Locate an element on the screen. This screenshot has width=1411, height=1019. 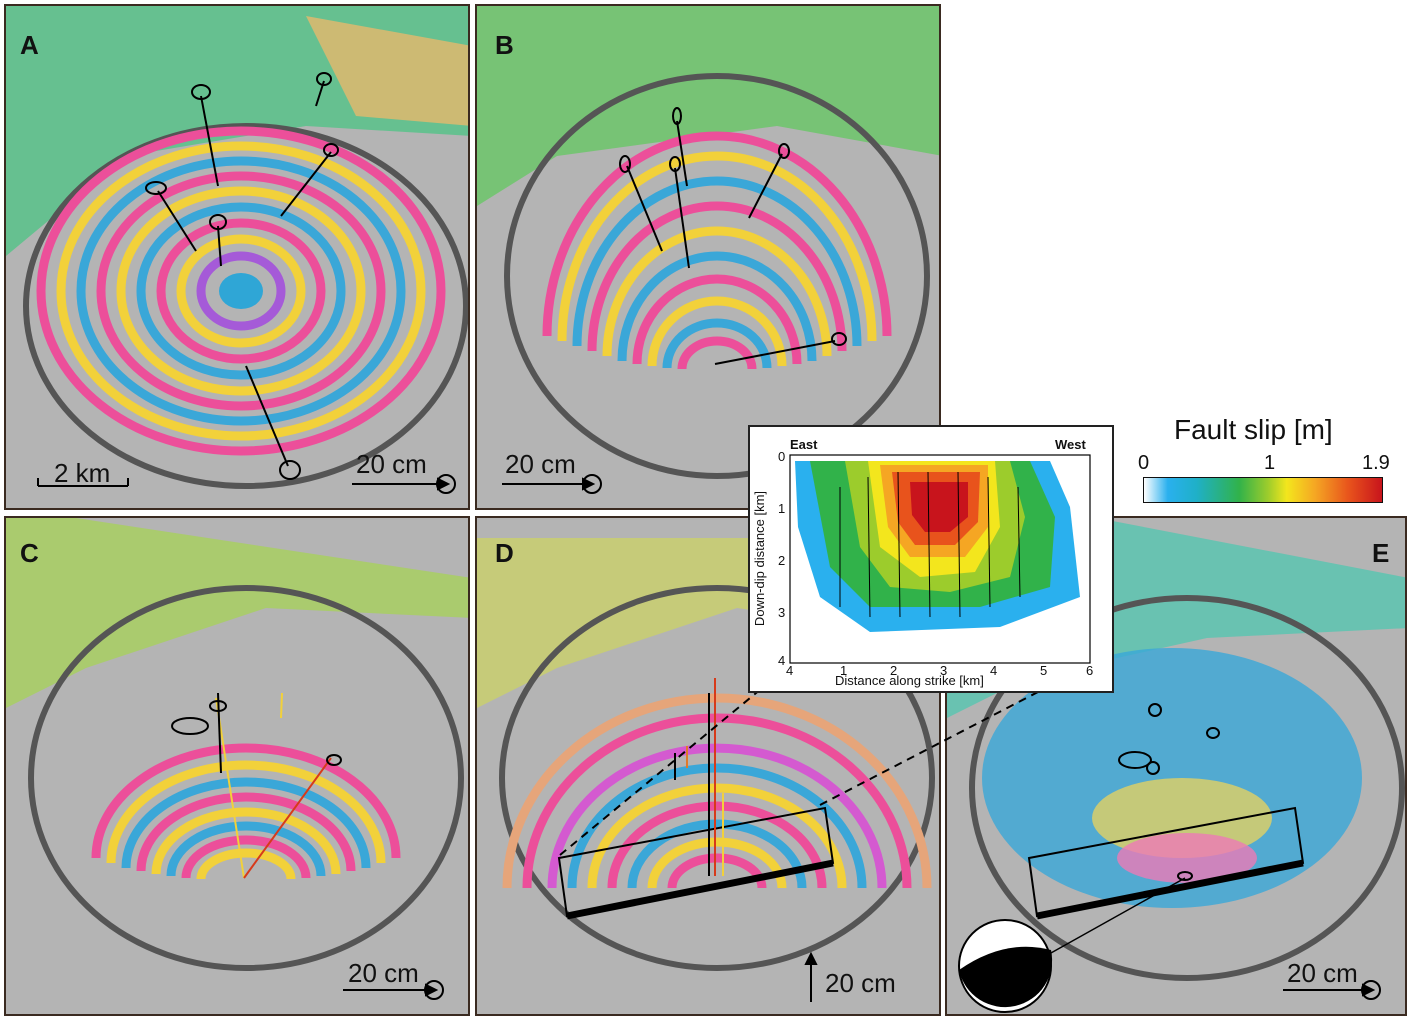
slip-contours is located at coordinates (937, 546).